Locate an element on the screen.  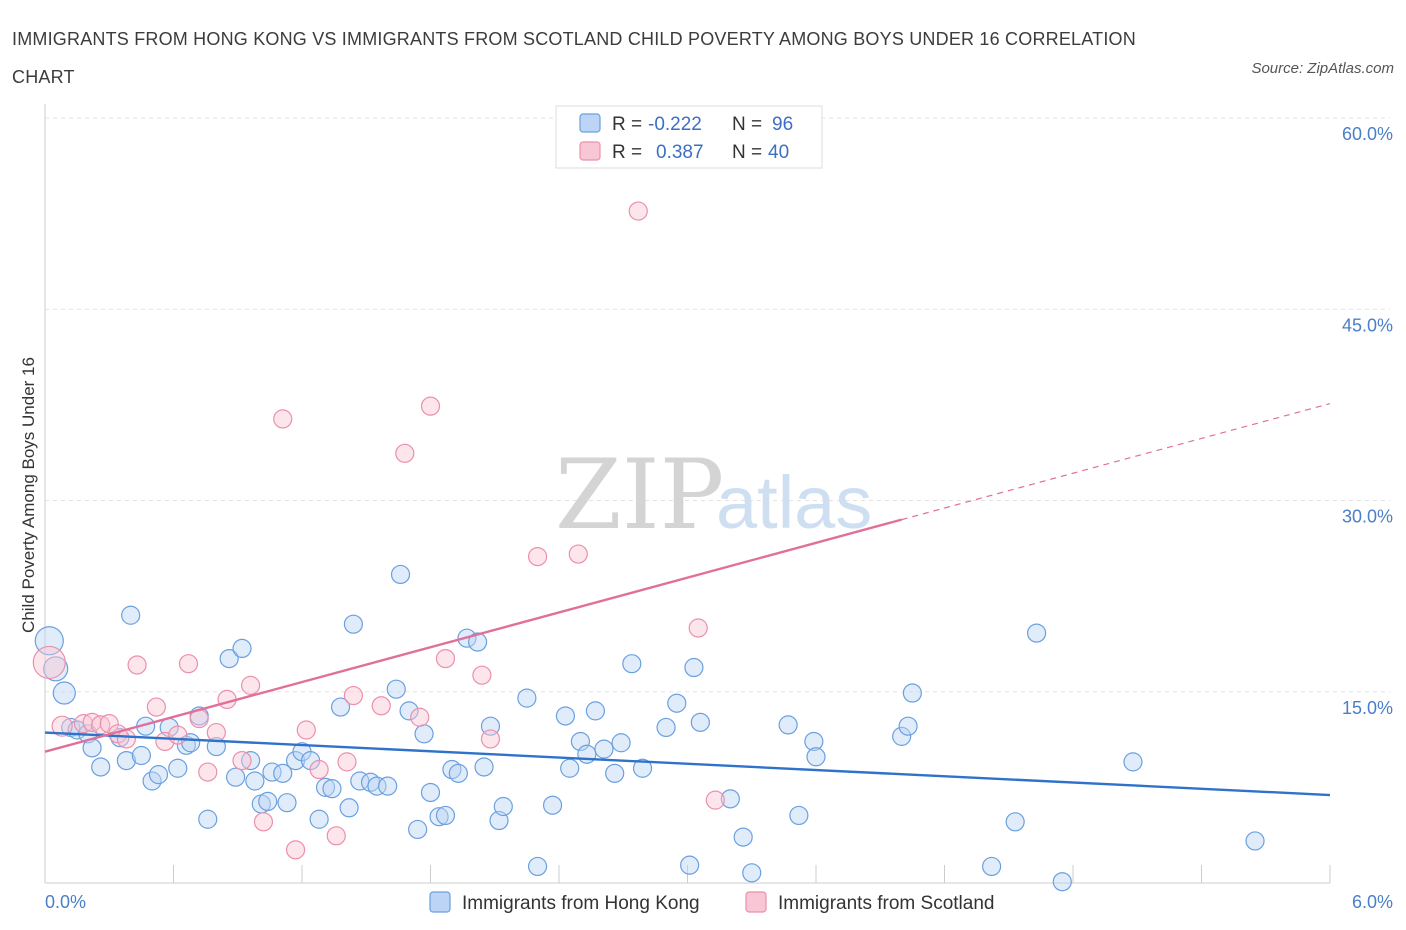
legend-n-label-scotland: N = is located at coordinates (747, 152).